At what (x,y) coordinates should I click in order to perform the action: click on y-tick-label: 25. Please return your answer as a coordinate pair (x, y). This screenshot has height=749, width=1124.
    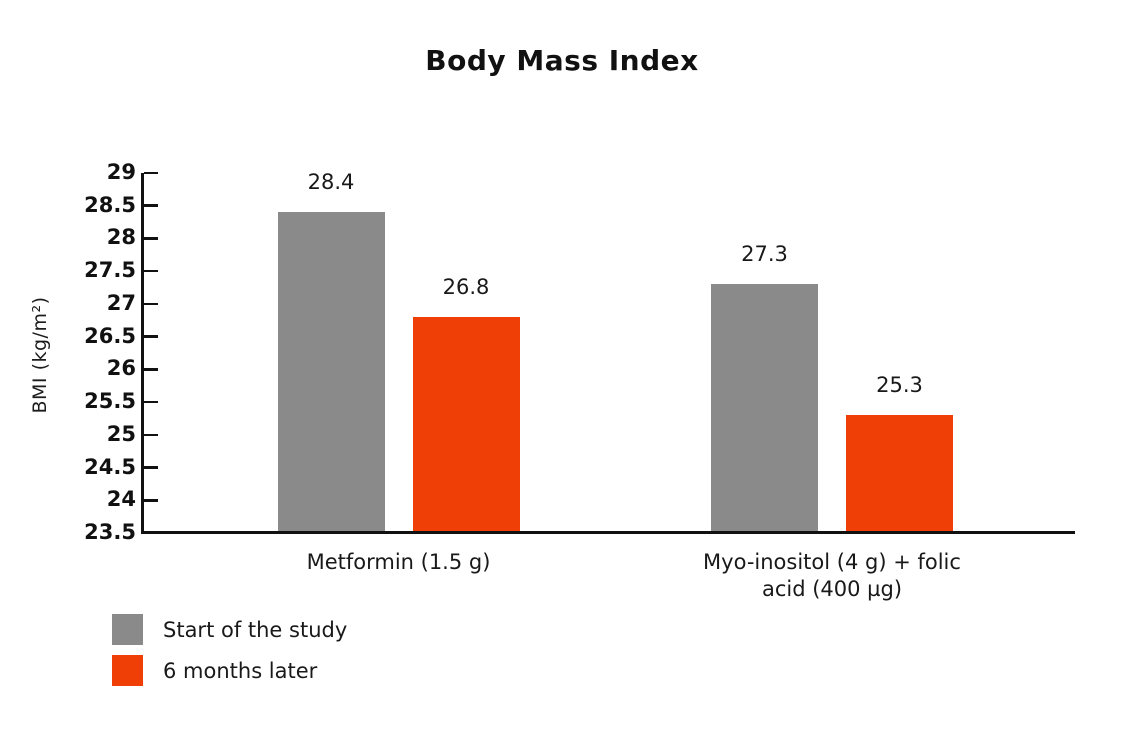
    Looking at the image, I should click on (121, 433).